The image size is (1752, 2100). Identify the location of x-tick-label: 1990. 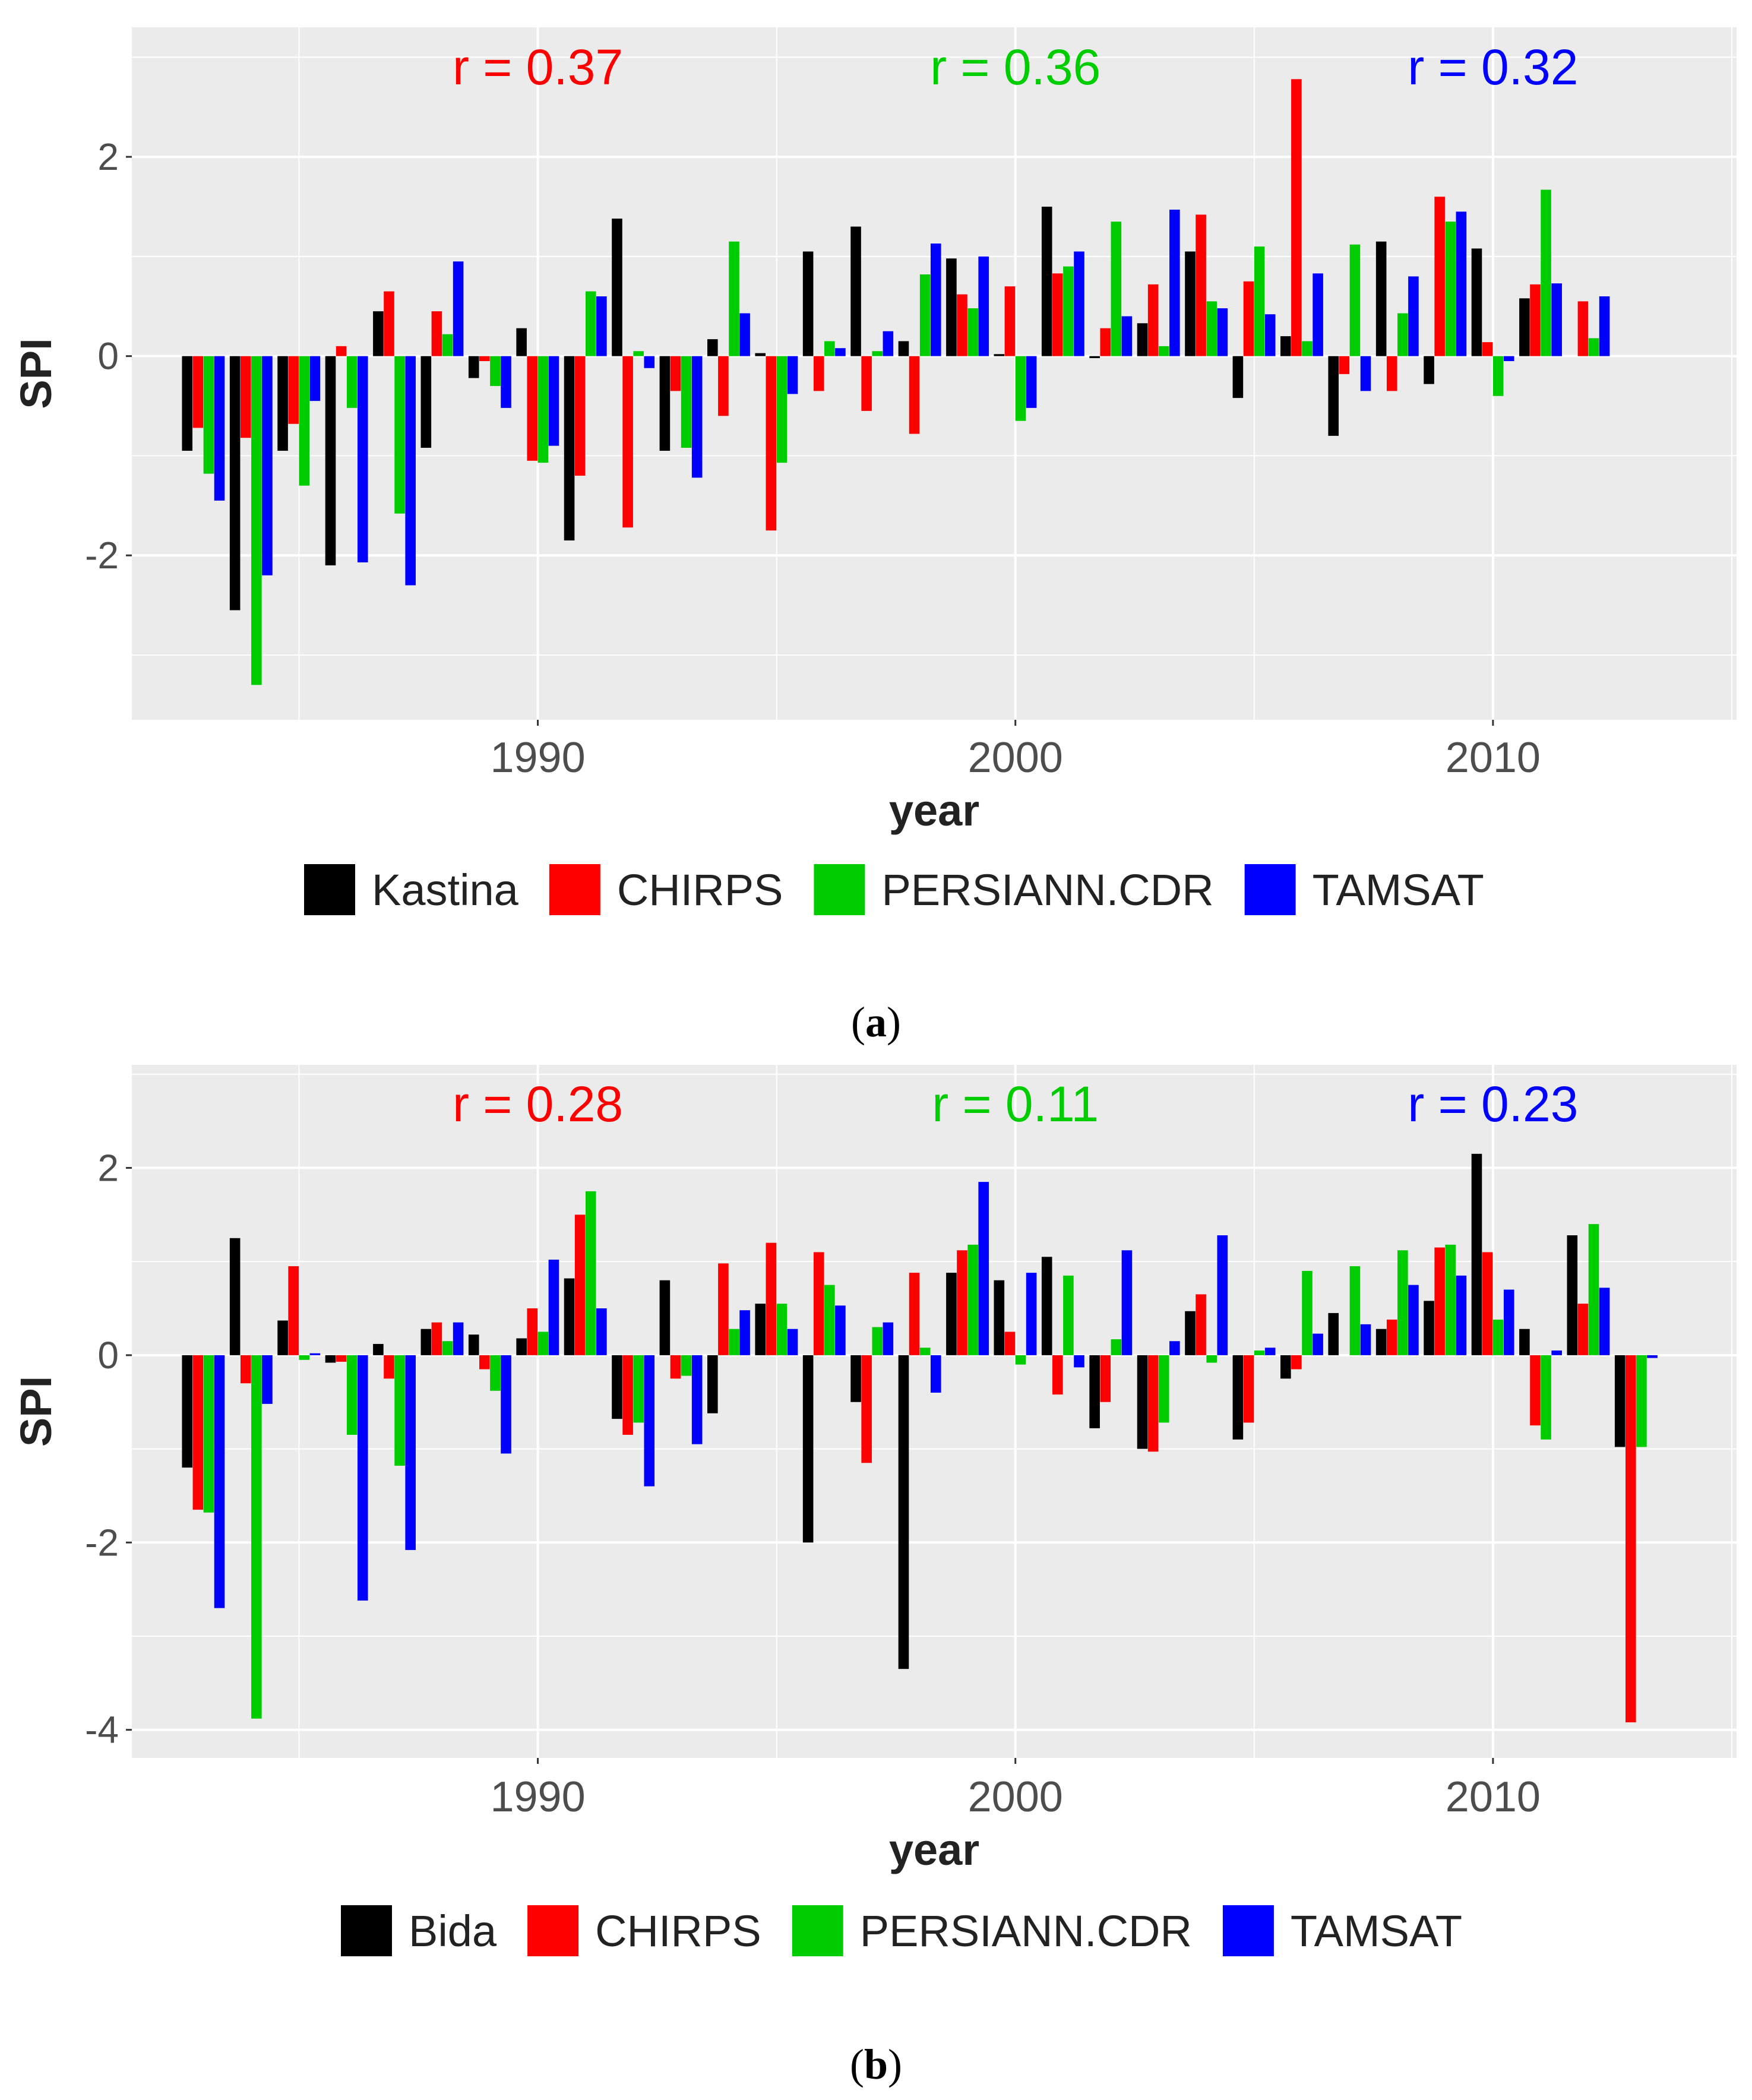
(537, 758).